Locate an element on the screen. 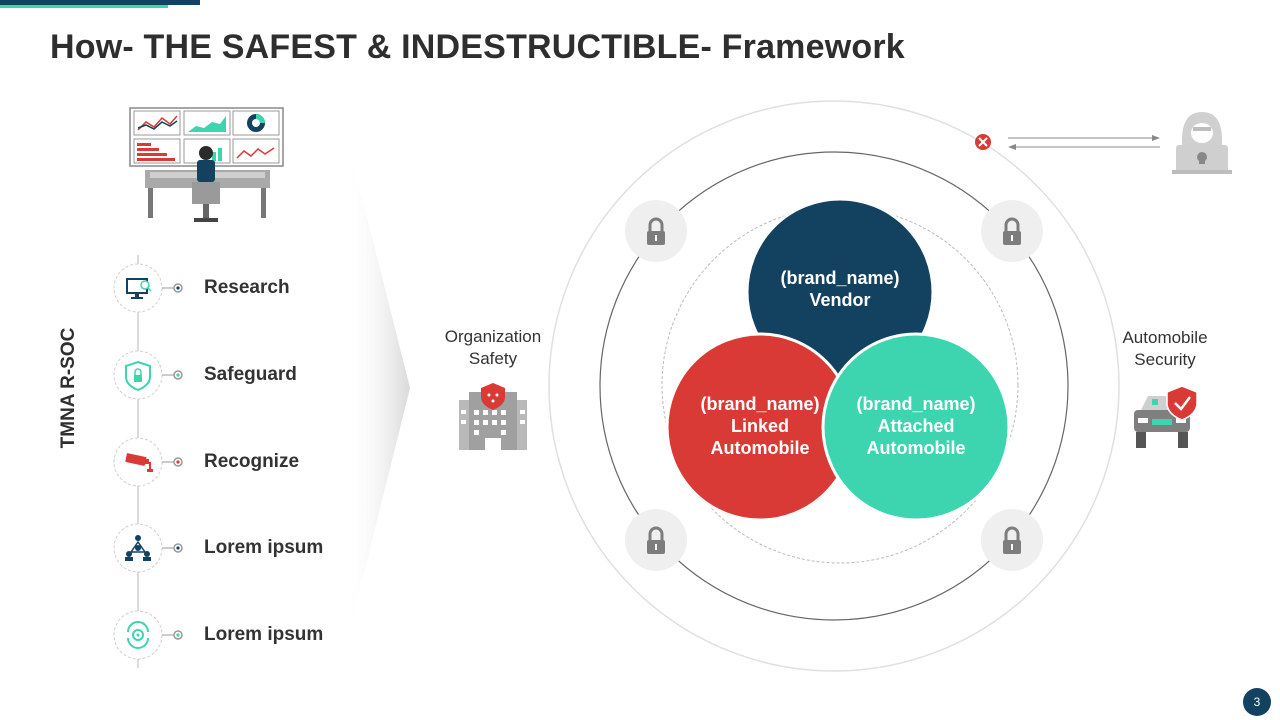 Image resolution: width=1280 pixels, height=720 pixels. bidirectional-arrow-icon is located at coordinates (1084, 142).